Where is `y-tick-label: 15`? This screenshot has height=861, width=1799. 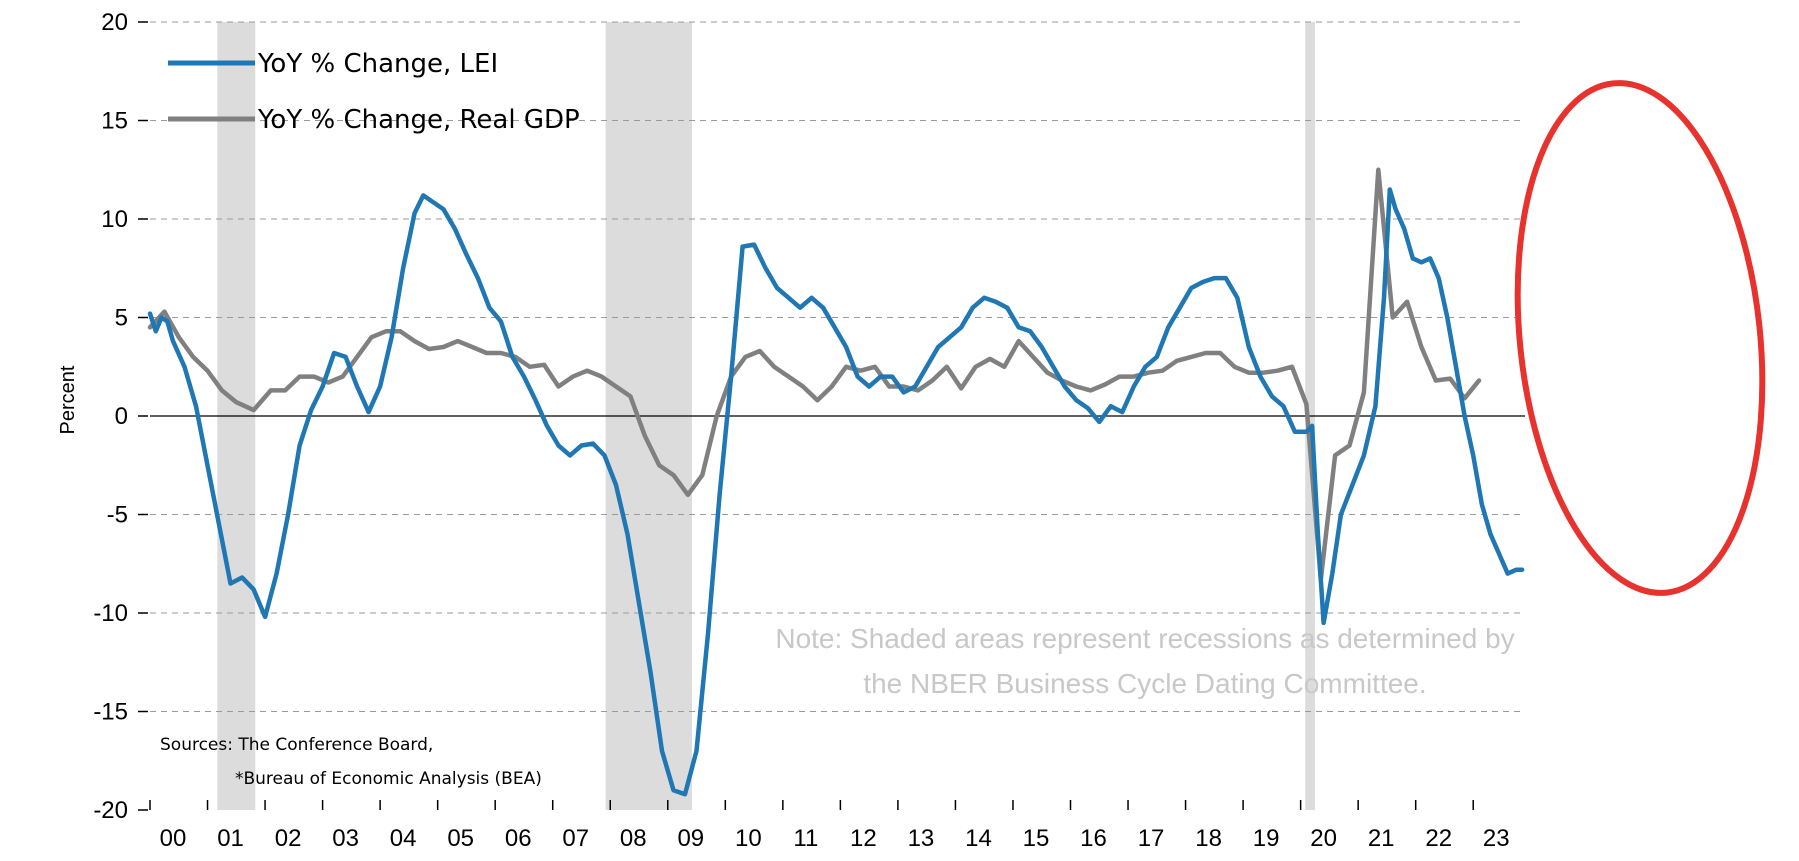 y-tick-label: 15 is located at coordinates (114, 121).